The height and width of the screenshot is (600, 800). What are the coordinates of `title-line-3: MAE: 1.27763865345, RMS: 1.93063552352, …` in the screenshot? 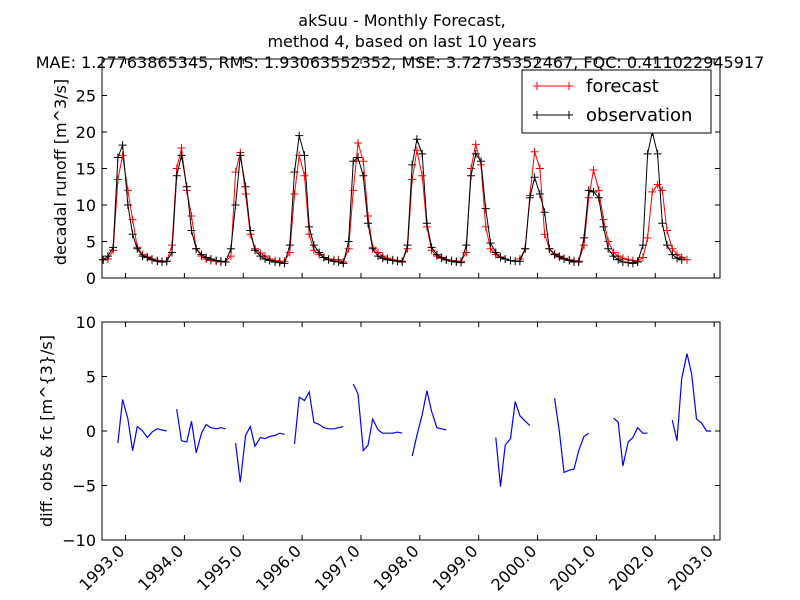 It's located at (400, 62).